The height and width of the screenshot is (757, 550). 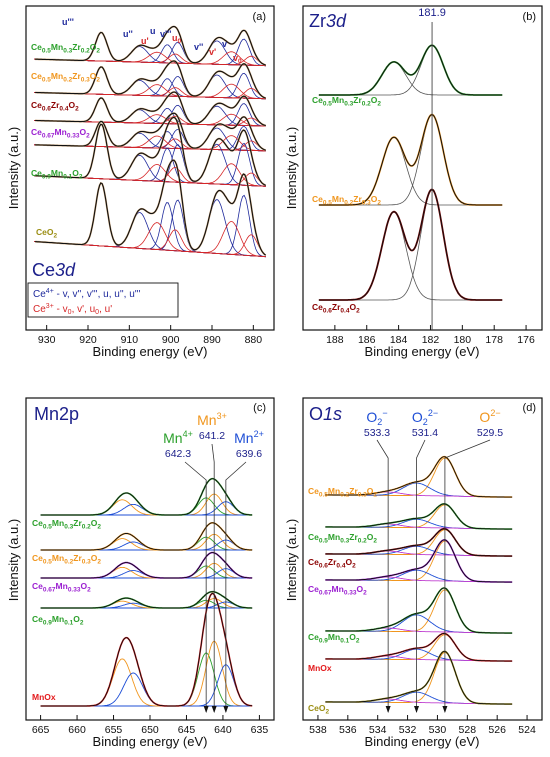 What do you see at coordinates (377, 433) in the screenshot?
I see `o-a-be: 533.3` at bounding box center [377, 433].